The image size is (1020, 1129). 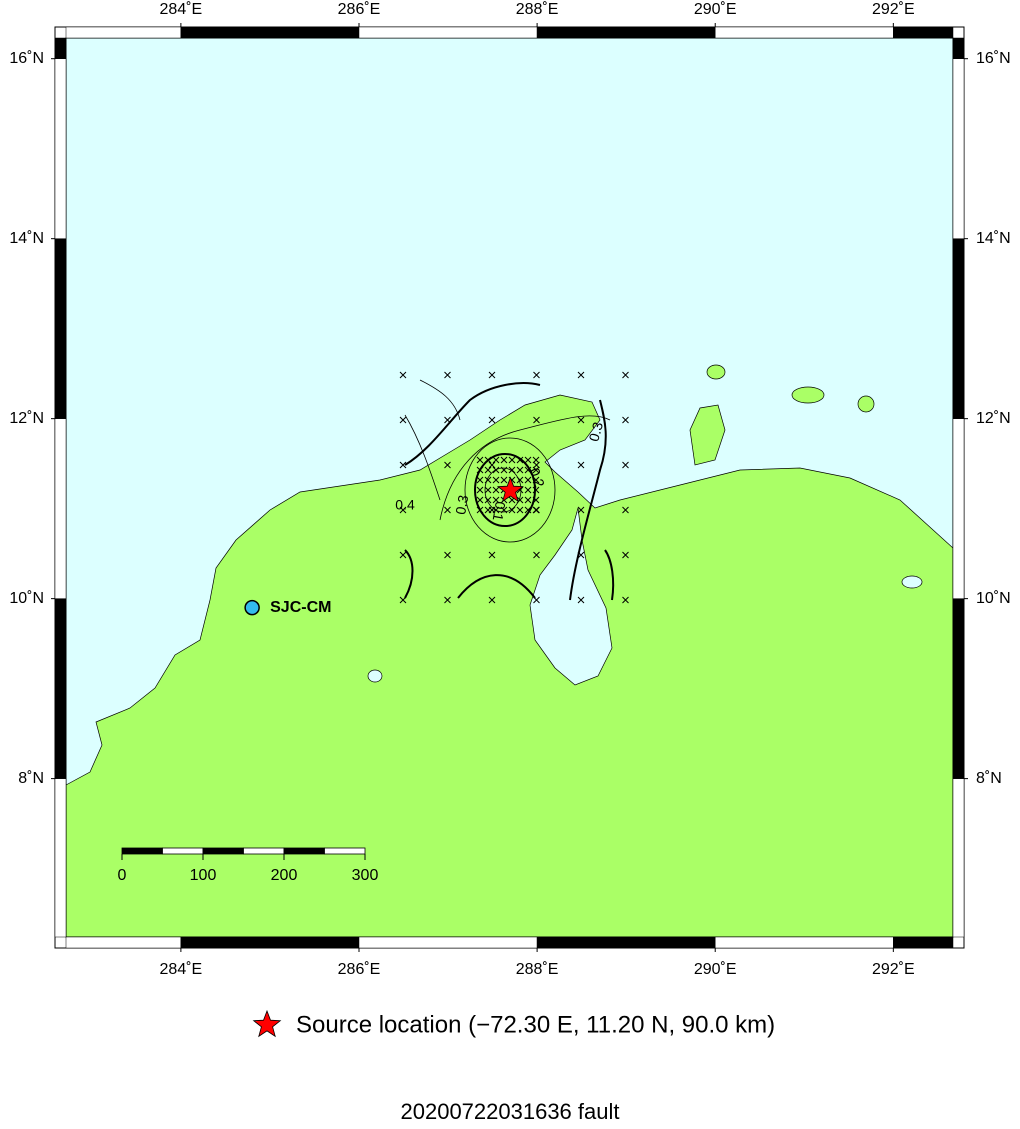 What do you see at coordinates (537, 9) in the screenshot?
I see `x-tick-label: 288˚E` at bounding box center [537, 9].